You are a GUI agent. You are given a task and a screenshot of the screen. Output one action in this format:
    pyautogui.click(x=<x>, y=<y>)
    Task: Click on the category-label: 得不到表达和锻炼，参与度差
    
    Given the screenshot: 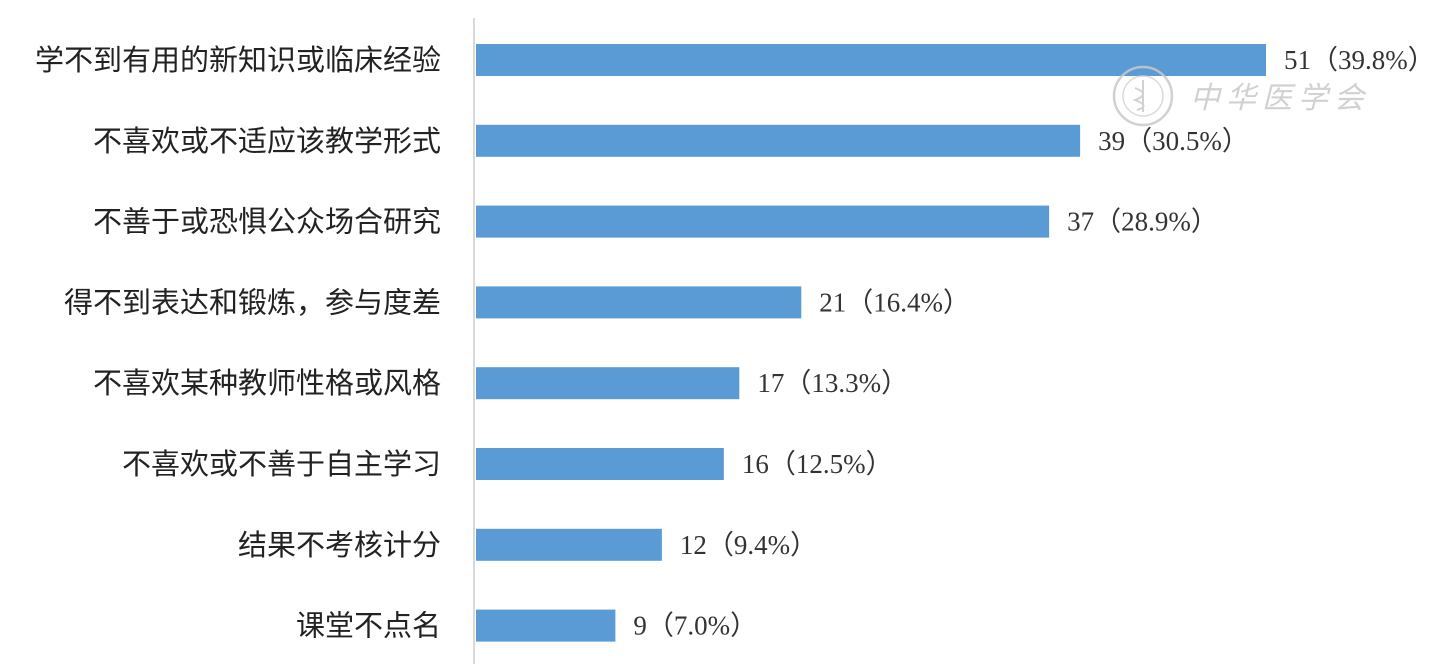 What is the action you would take?
    pyautogui.click(x=252, y=302)
    